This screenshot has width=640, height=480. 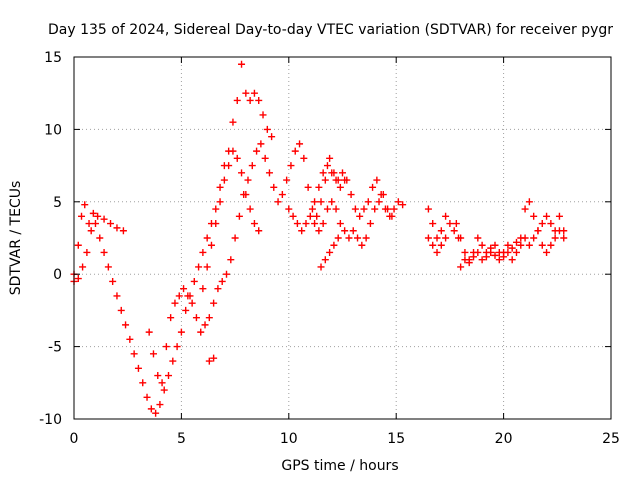 I want to click on series-trace-k, so click(x=437, y=245).